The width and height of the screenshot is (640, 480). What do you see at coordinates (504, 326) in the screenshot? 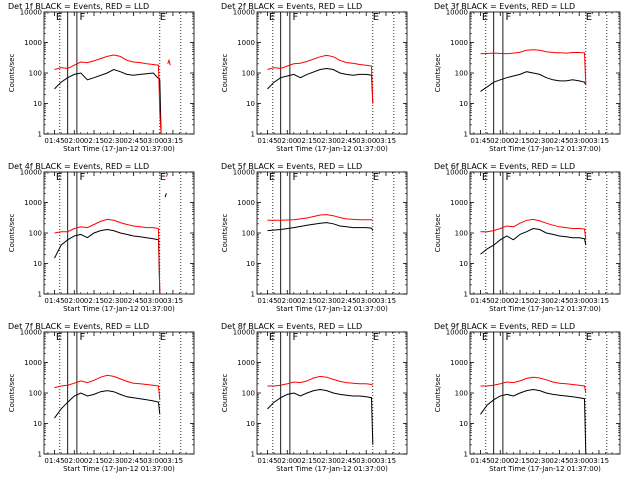
I see `panel-title: Det 9f BLACK = Events, RED = LLD` at bounding box center [504, 326].